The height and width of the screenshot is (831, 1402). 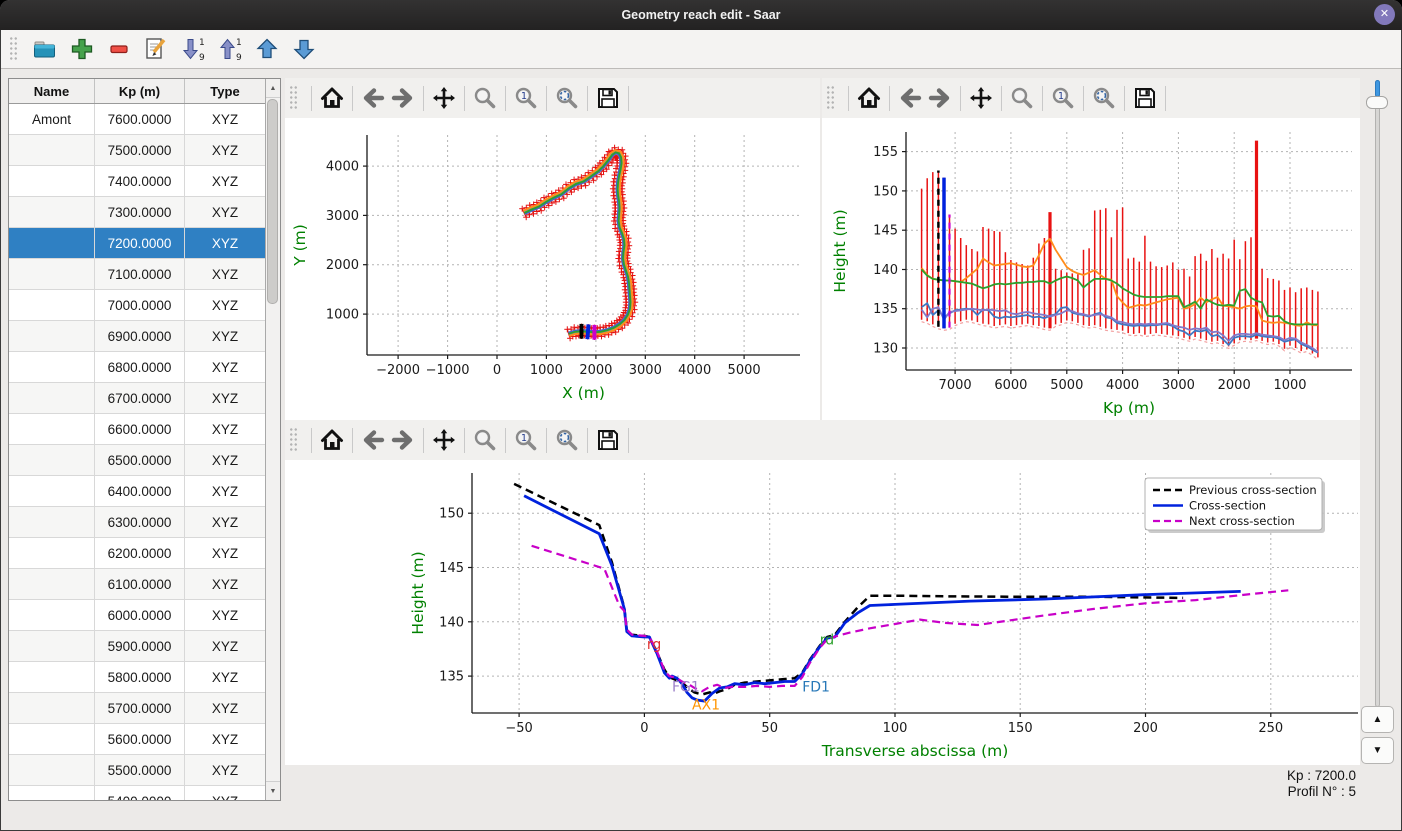 I want to click on table-row: 6300.0000 XYZ, so click(x=137, y=522).